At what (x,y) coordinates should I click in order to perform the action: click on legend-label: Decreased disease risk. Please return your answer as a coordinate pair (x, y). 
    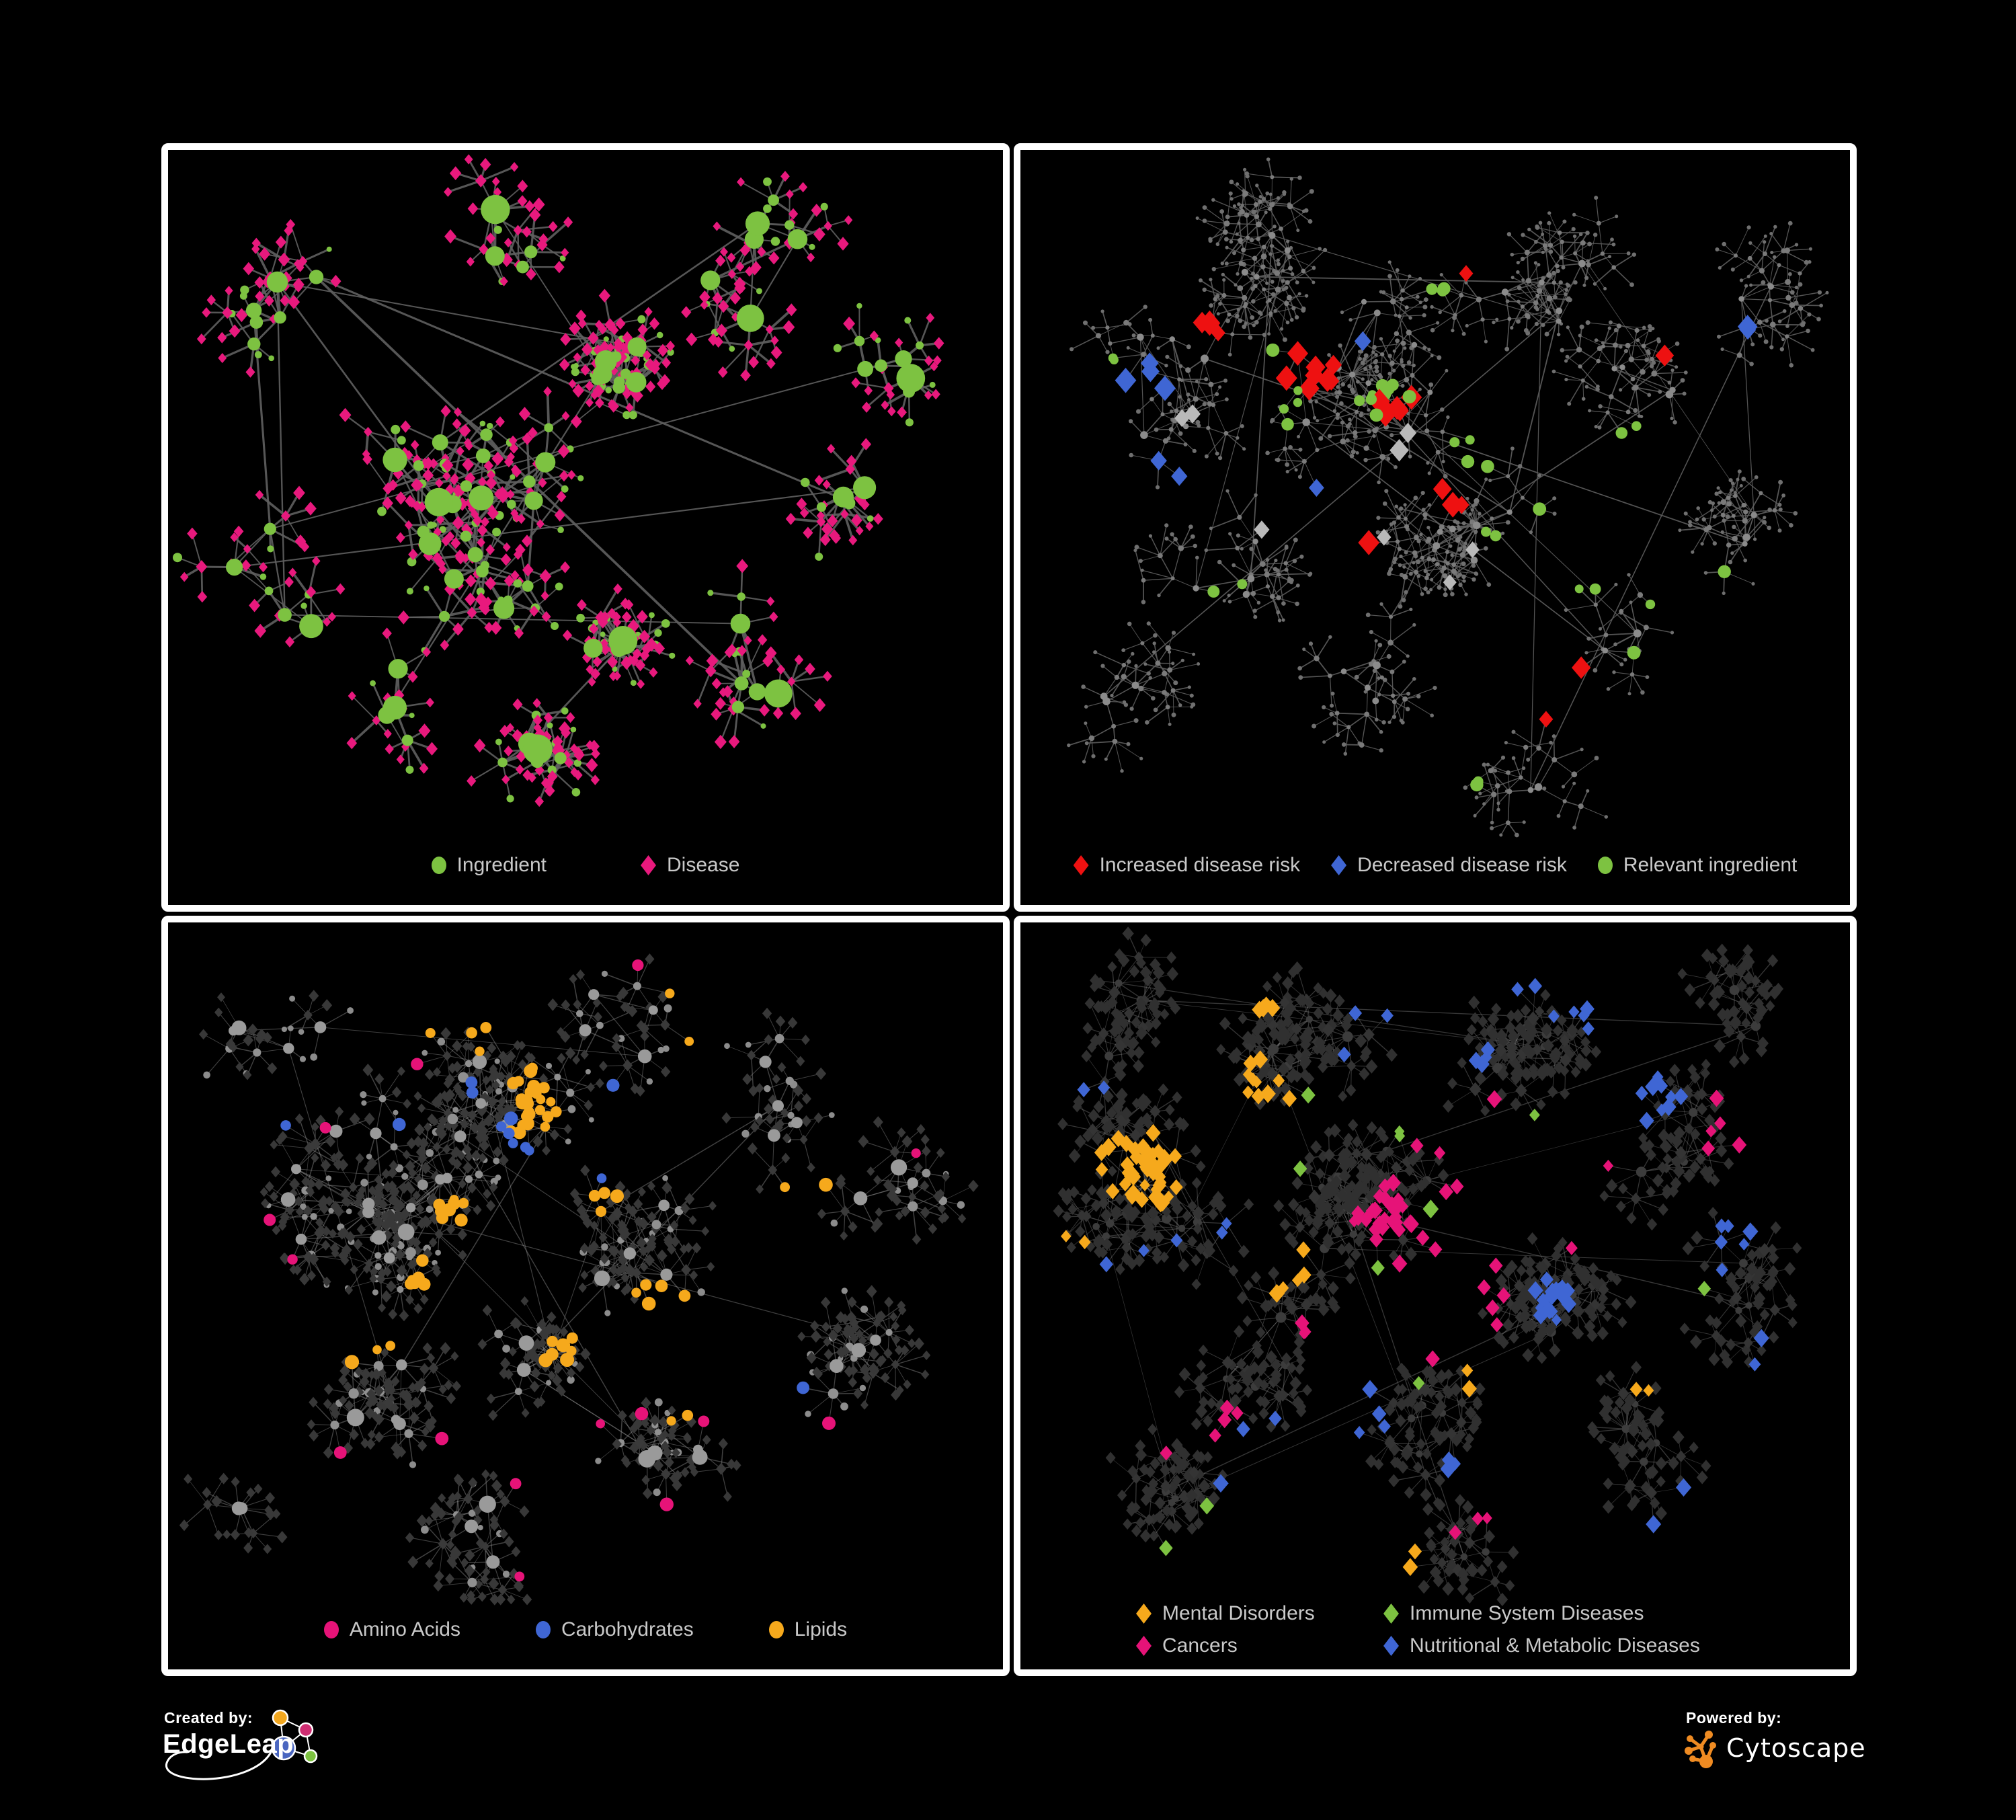
    Looking at the image, I should click on (1462, 865).